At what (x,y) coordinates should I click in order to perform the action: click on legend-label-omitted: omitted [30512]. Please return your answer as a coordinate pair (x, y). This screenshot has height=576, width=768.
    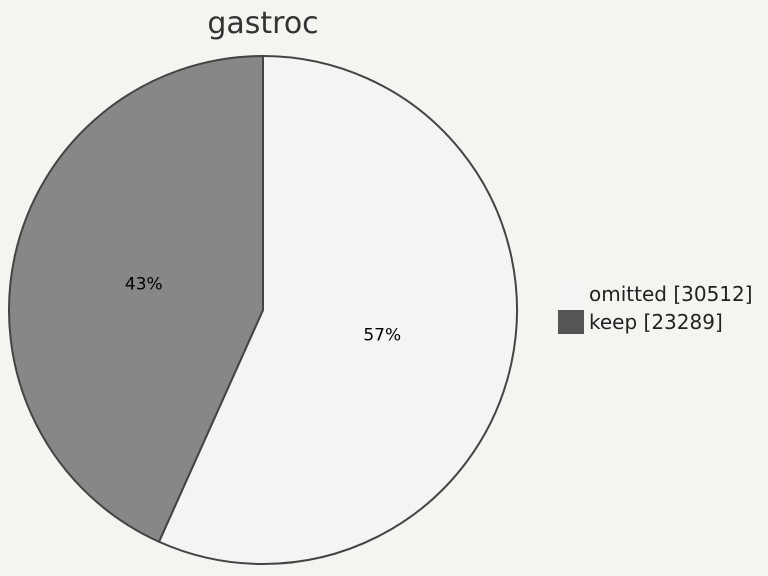
    Looking at the image, I should click on (671, 294).